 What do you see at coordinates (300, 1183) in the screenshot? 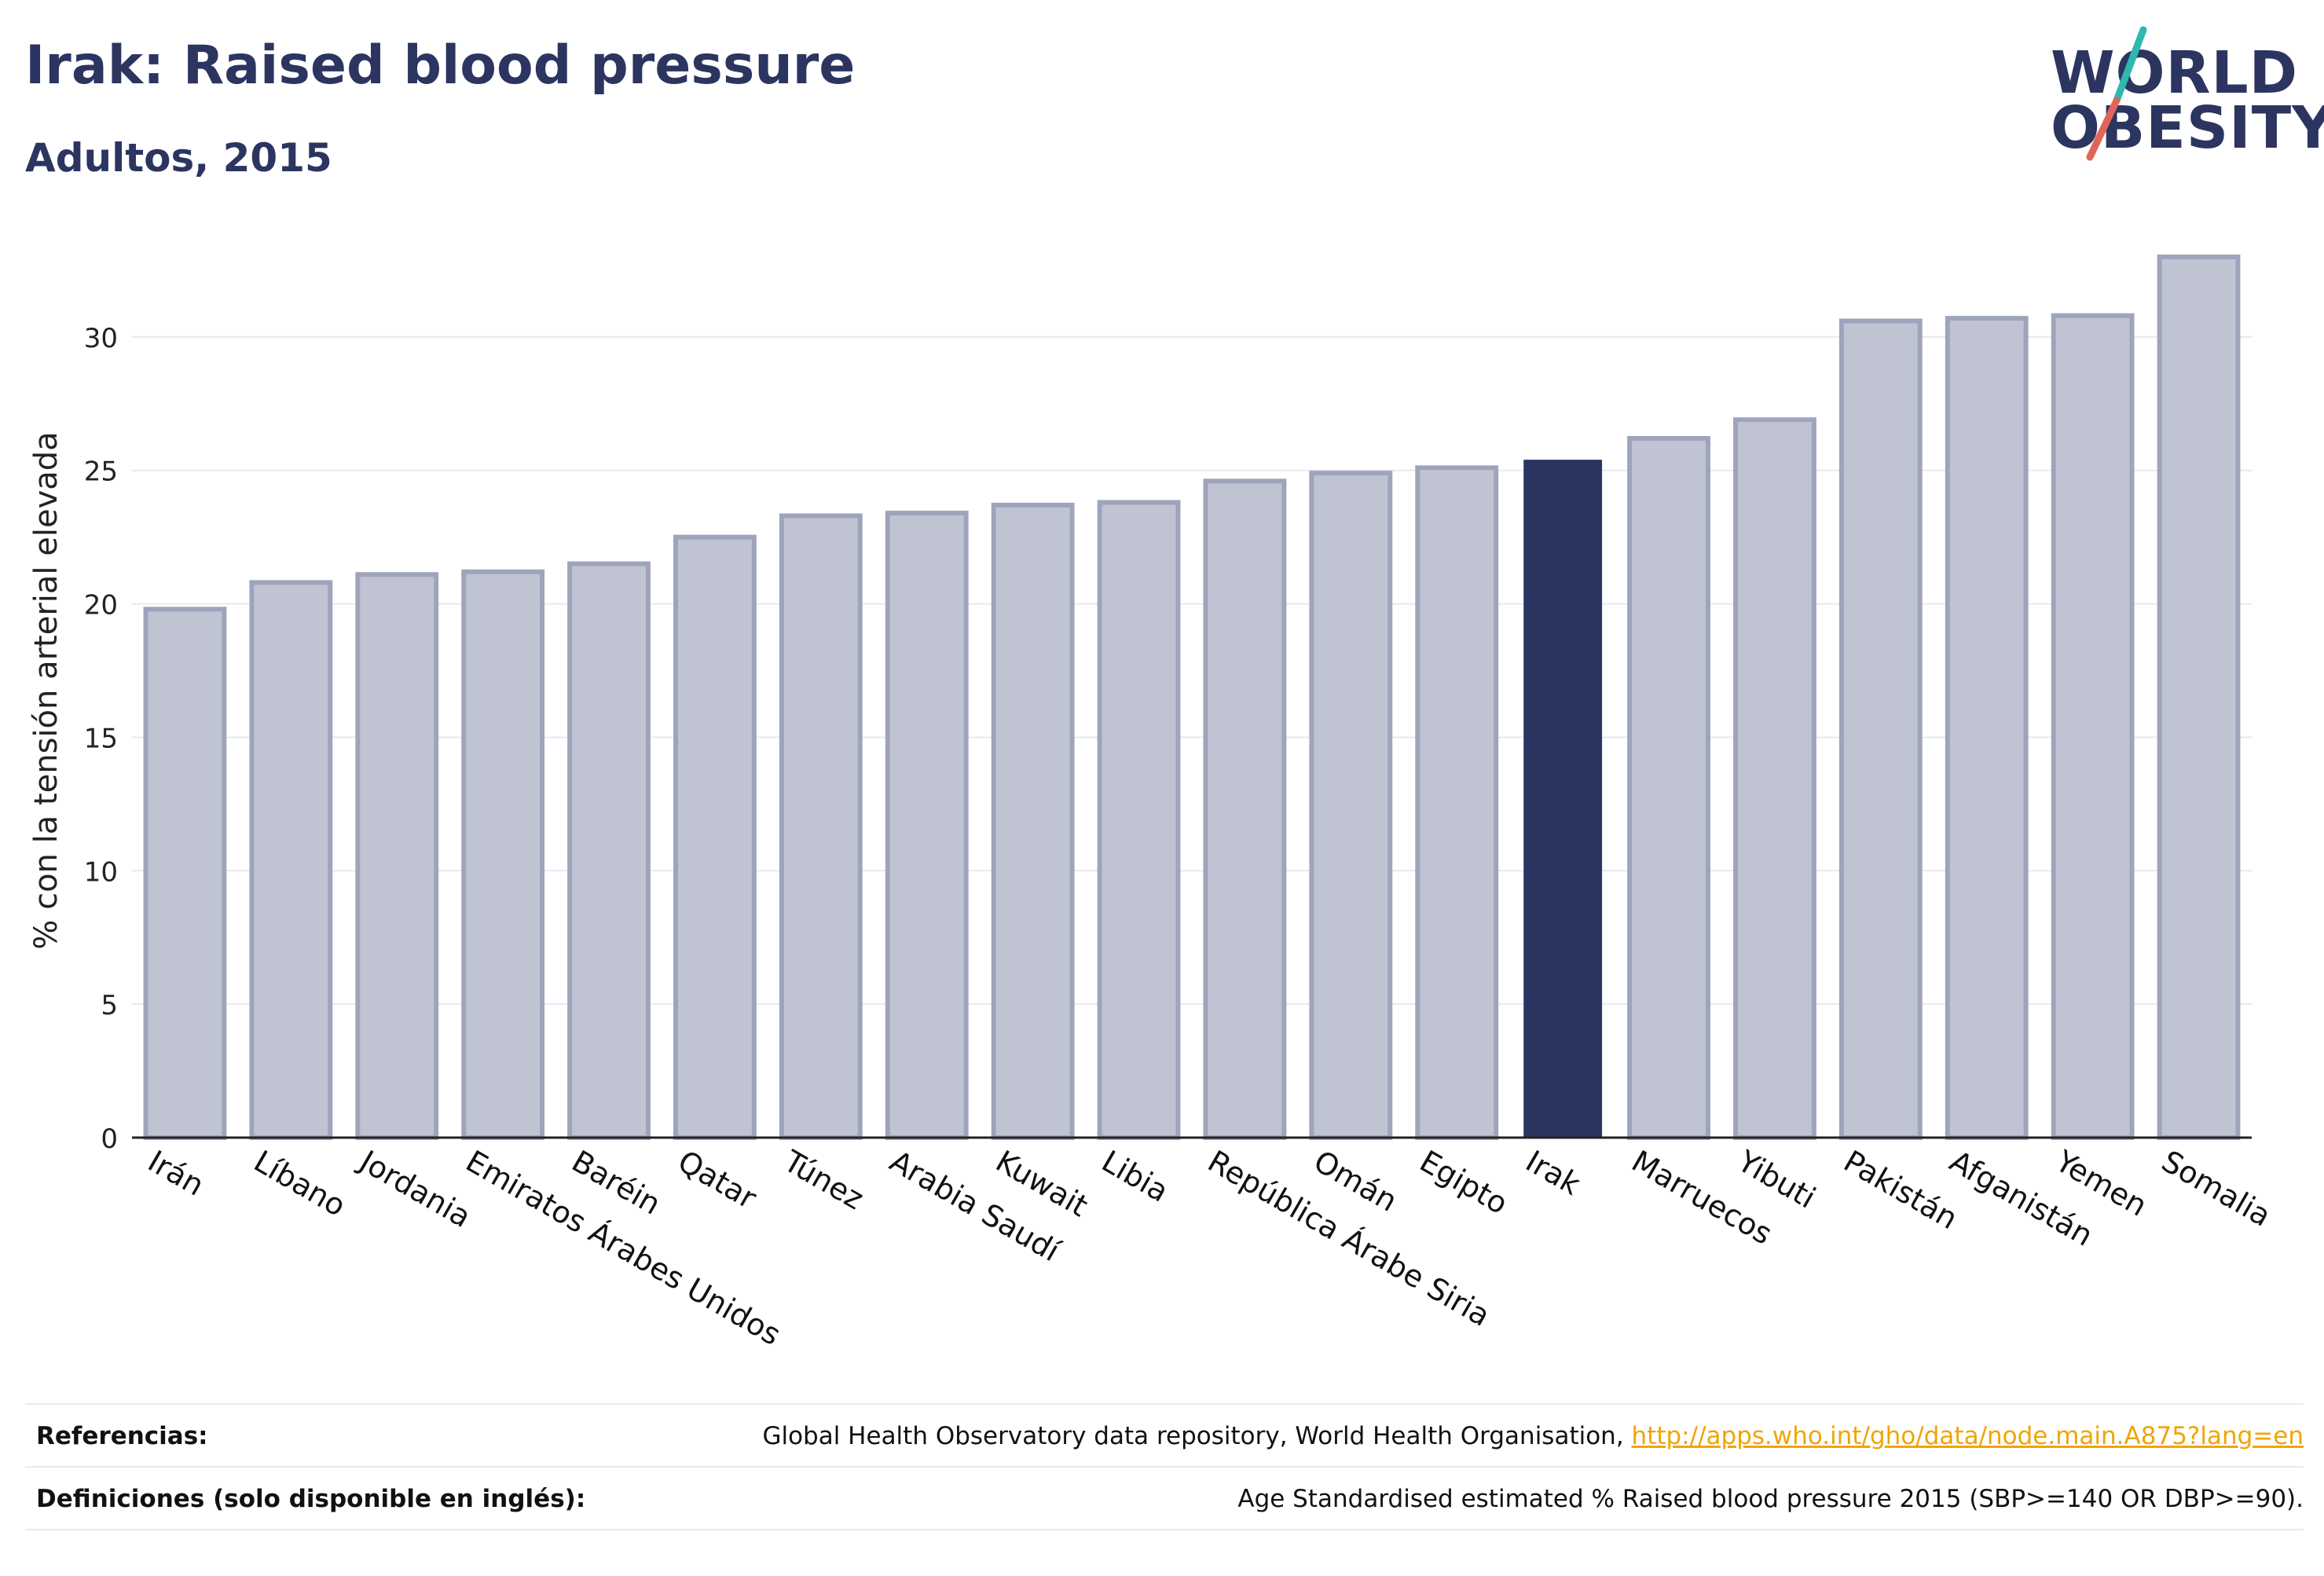
I see `x-tick-label: Líbano` at bounding box center [300, 1183].